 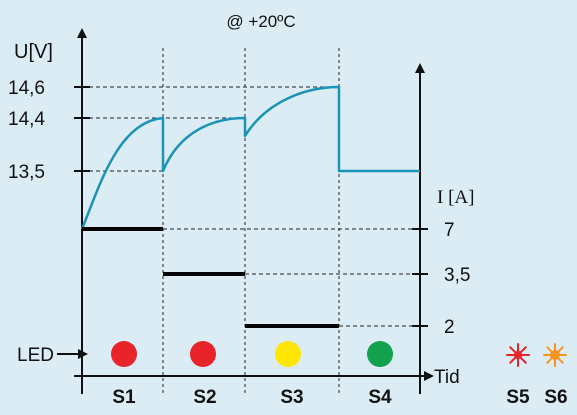 What do you see at coordinates (124, 397) in the screenshot?
I see `stage-label-s1: S1` at bounding box center [124, 397].